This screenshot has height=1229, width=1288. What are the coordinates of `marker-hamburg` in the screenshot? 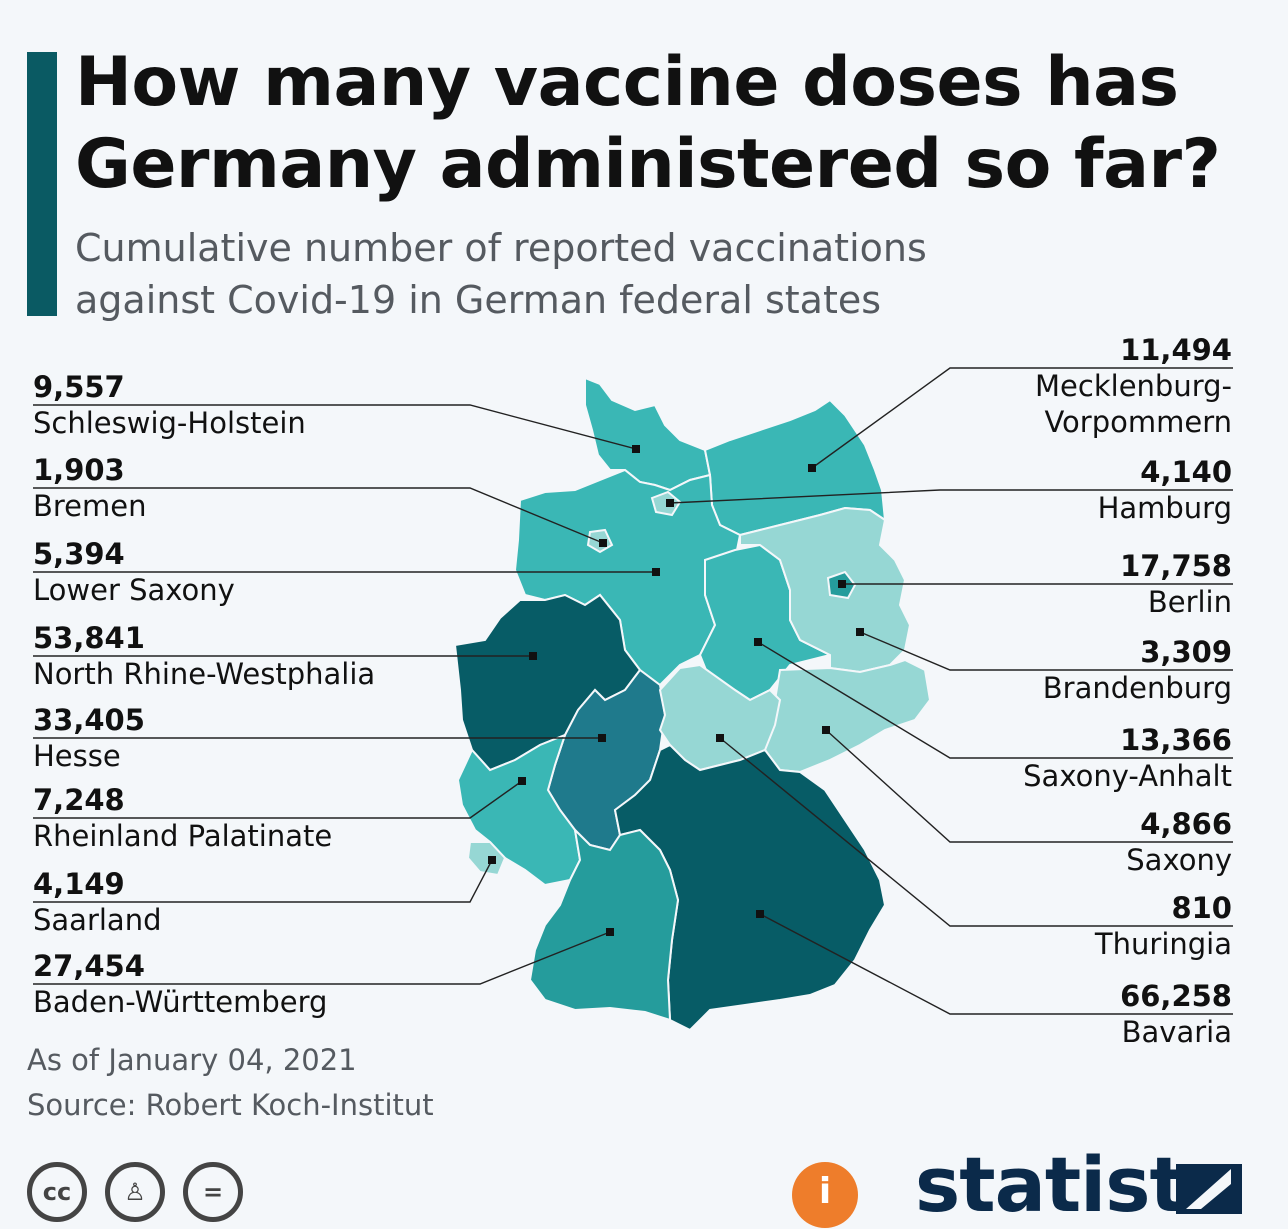 It's located at (670, 503).